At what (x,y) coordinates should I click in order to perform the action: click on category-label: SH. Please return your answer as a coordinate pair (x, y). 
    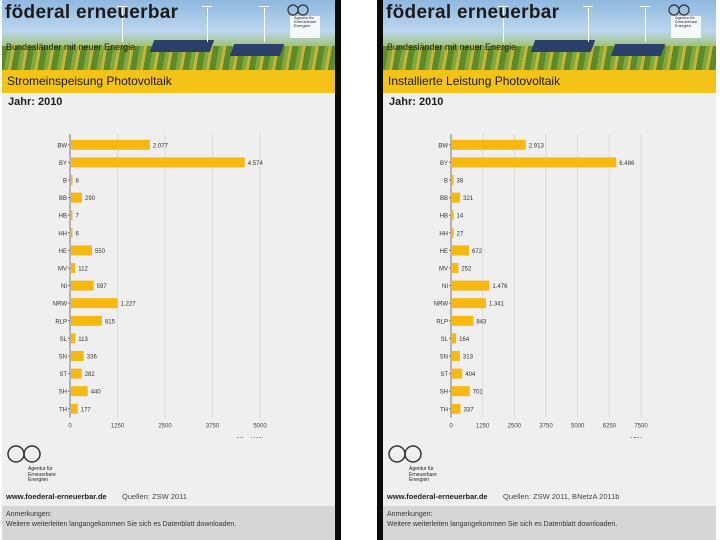
    Looking at the image, I should click on (444, 393).